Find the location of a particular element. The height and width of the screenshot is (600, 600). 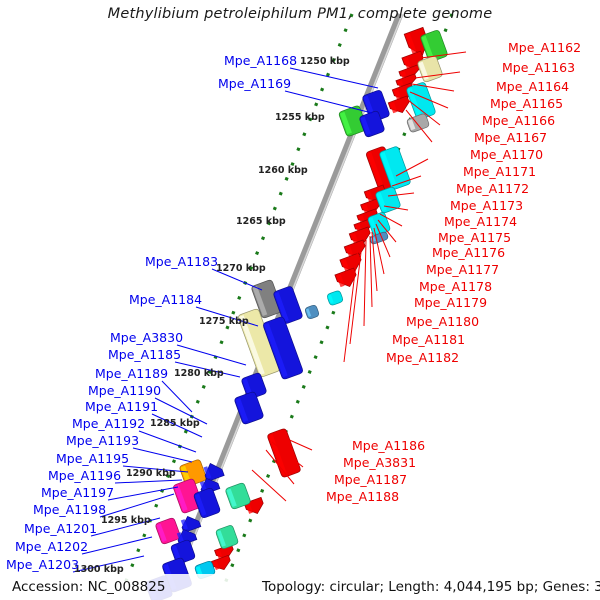

gene-label-Mpe_A1179: Mpe_A1179 is located at coordinates (451, 302).